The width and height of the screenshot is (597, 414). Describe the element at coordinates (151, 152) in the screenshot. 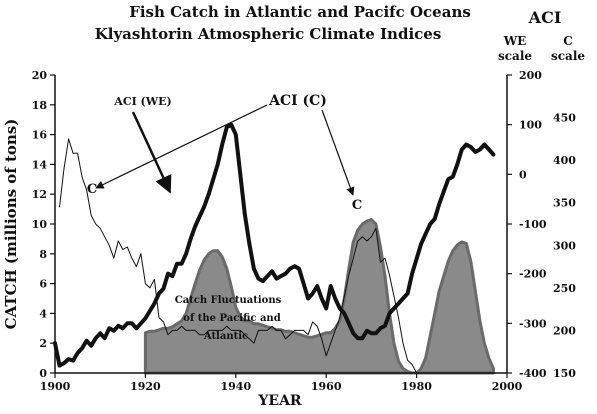

I see `aci-we-arrow` at that location.